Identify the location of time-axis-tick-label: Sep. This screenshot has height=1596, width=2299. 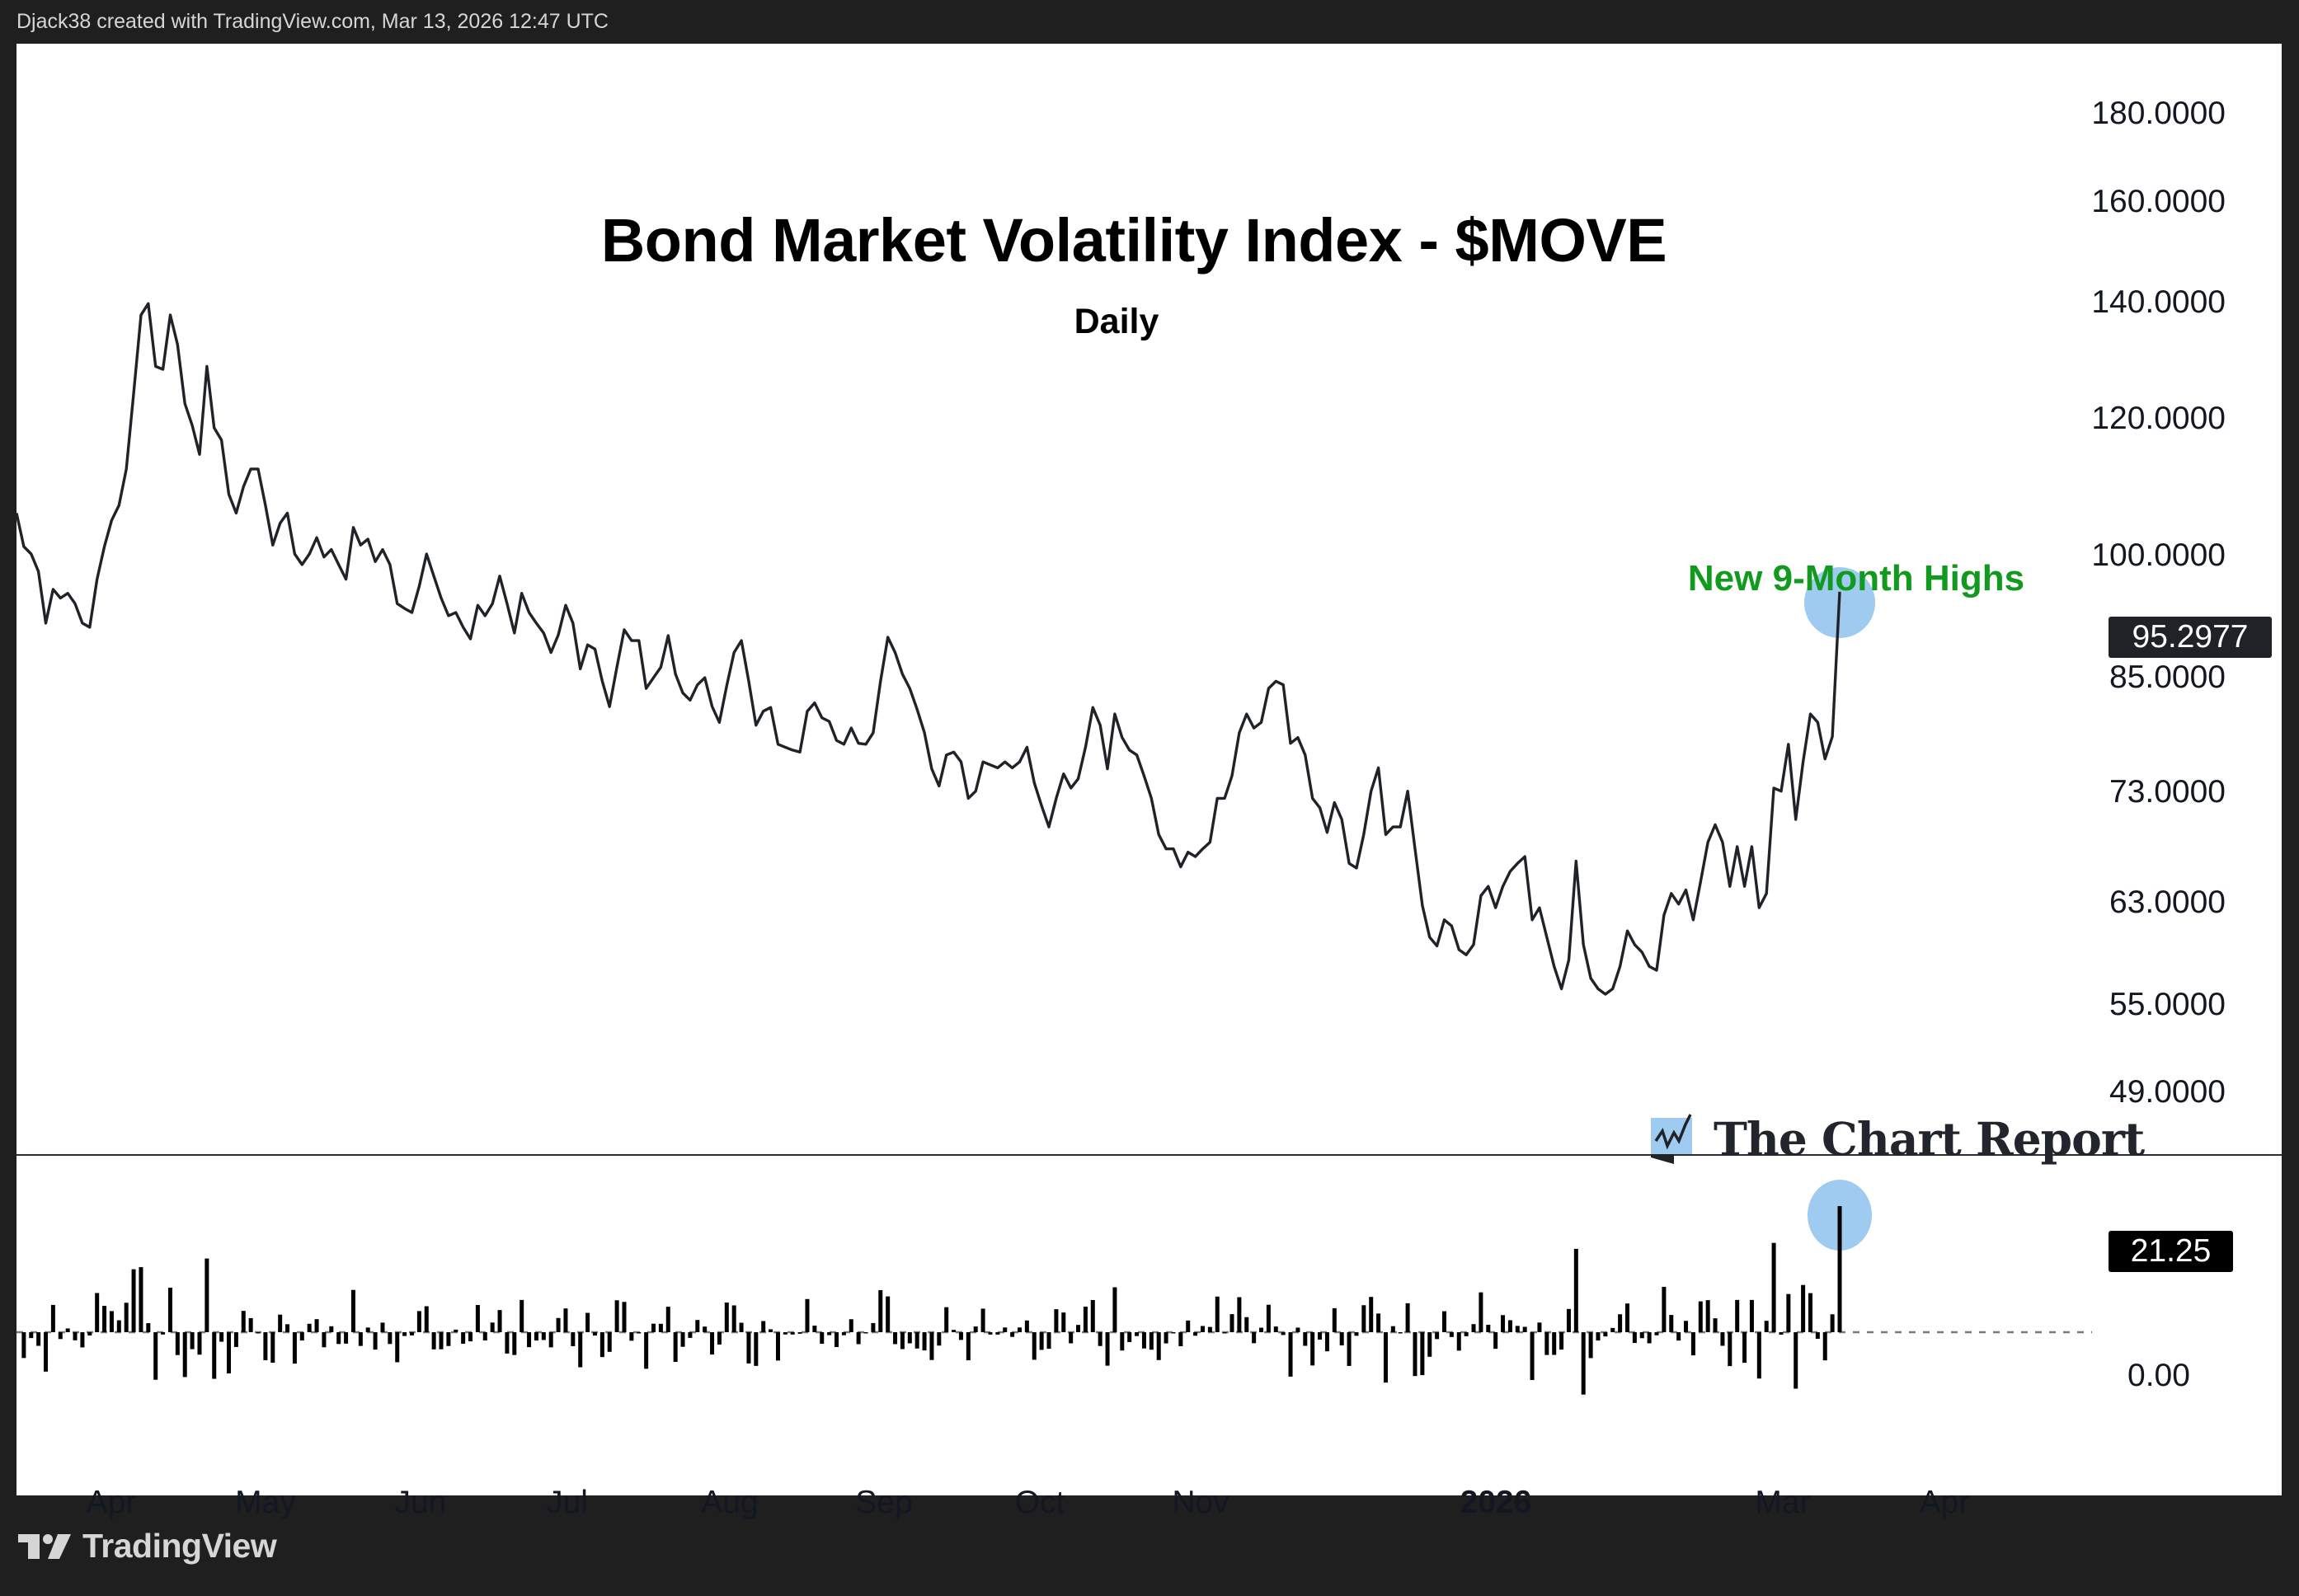
(884, 1502).